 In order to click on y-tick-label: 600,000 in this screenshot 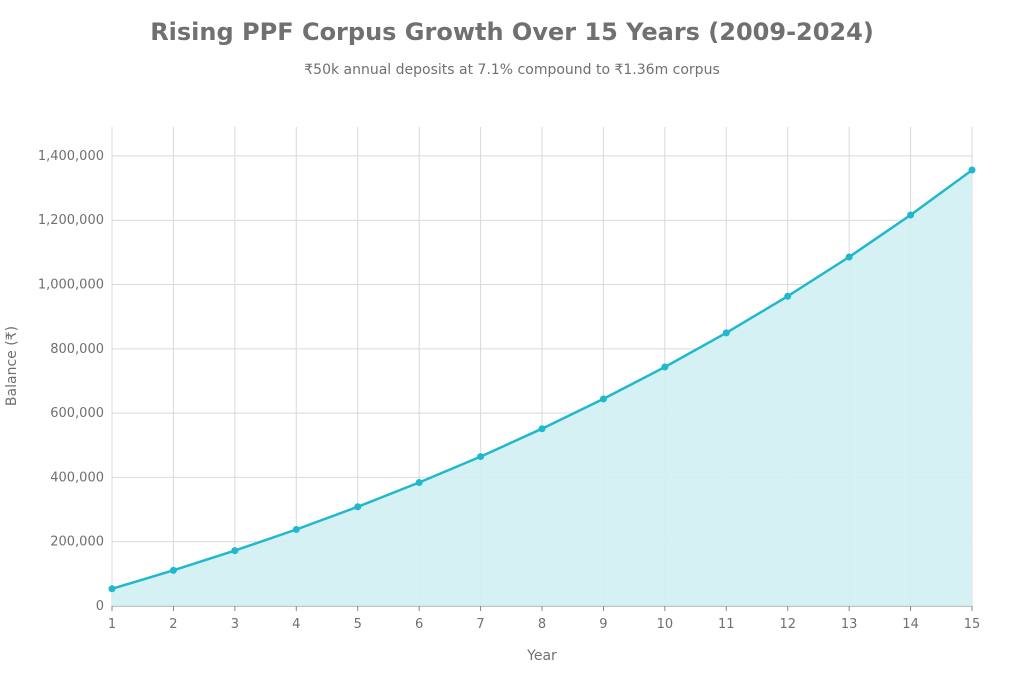, I will do `click(77, 413)`.